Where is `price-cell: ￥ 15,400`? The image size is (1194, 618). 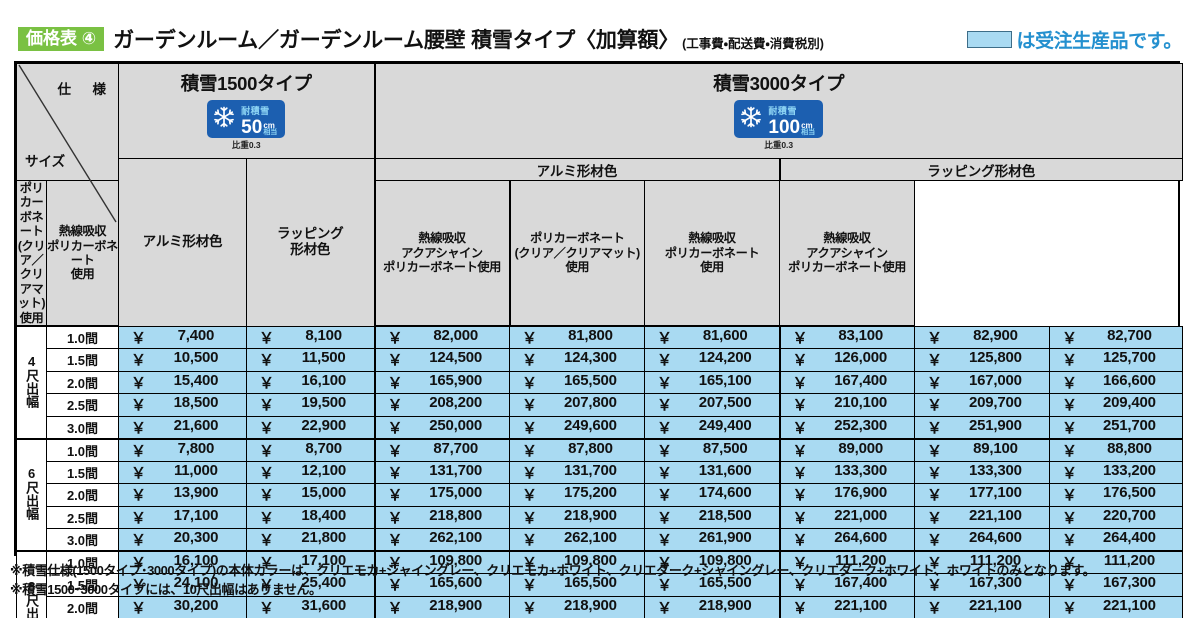
price-cell: ￥ 15,400 is located at coordinates (182, 382).